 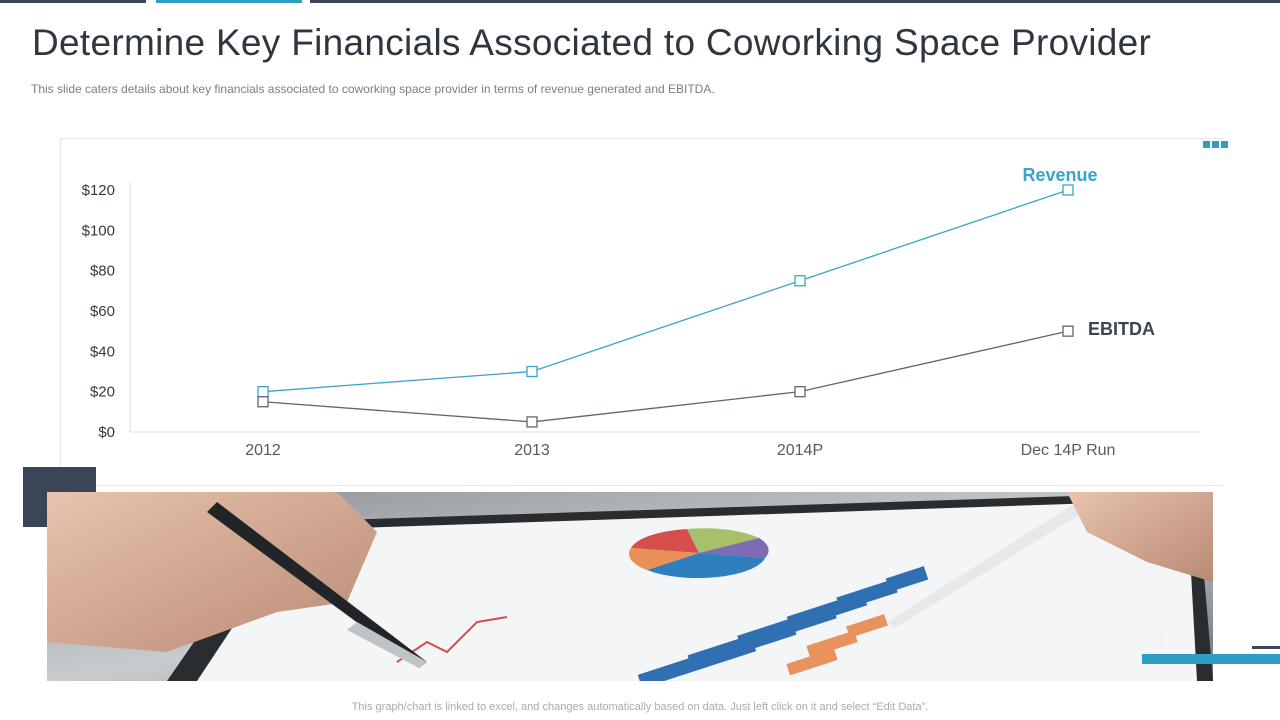 What do you see at coordinates (800, 450) in the screenshot?
I see `x-tick-label: 2014P` at bounding box center [800, 450].